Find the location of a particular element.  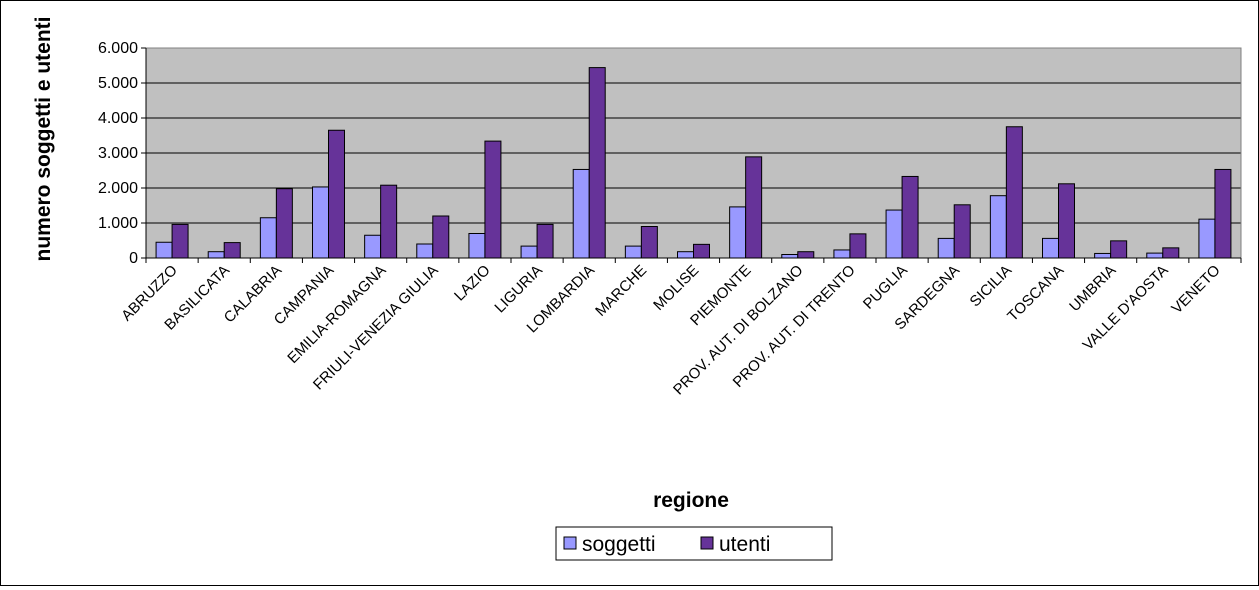

x-tick-label: MARCHE is located at coordinates (621, 291).